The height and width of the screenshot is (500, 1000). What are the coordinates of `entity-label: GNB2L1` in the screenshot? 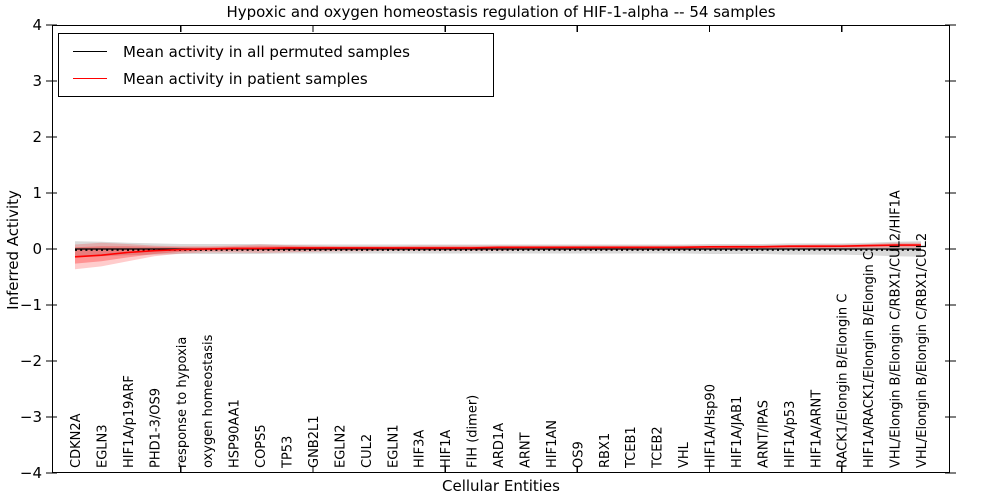 It's located at (314, 441).